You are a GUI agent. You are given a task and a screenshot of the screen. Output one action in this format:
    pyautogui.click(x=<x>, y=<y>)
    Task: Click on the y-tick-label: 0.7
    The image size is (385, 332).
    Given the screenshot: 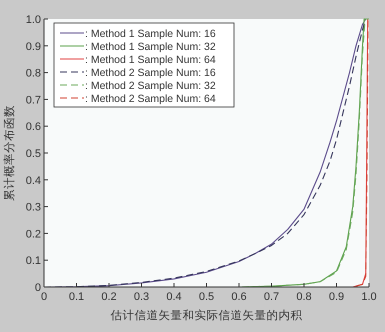 What is the action you would take?
    pyautogui.click(x=33, y=100)
    